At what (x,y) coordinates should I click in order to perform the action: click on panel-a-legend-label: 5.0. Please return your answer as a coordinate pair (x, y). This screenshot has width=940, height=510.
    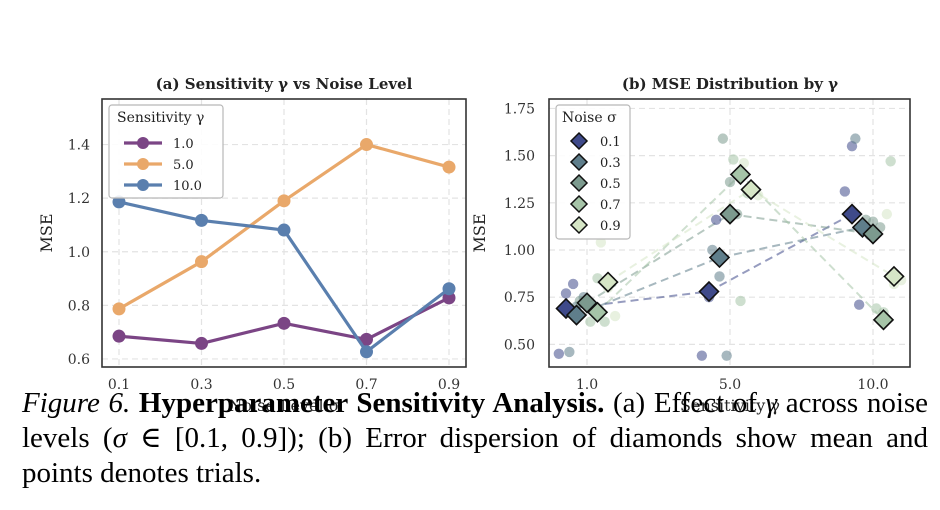
    Looking at the image, I should click on (183, 165).